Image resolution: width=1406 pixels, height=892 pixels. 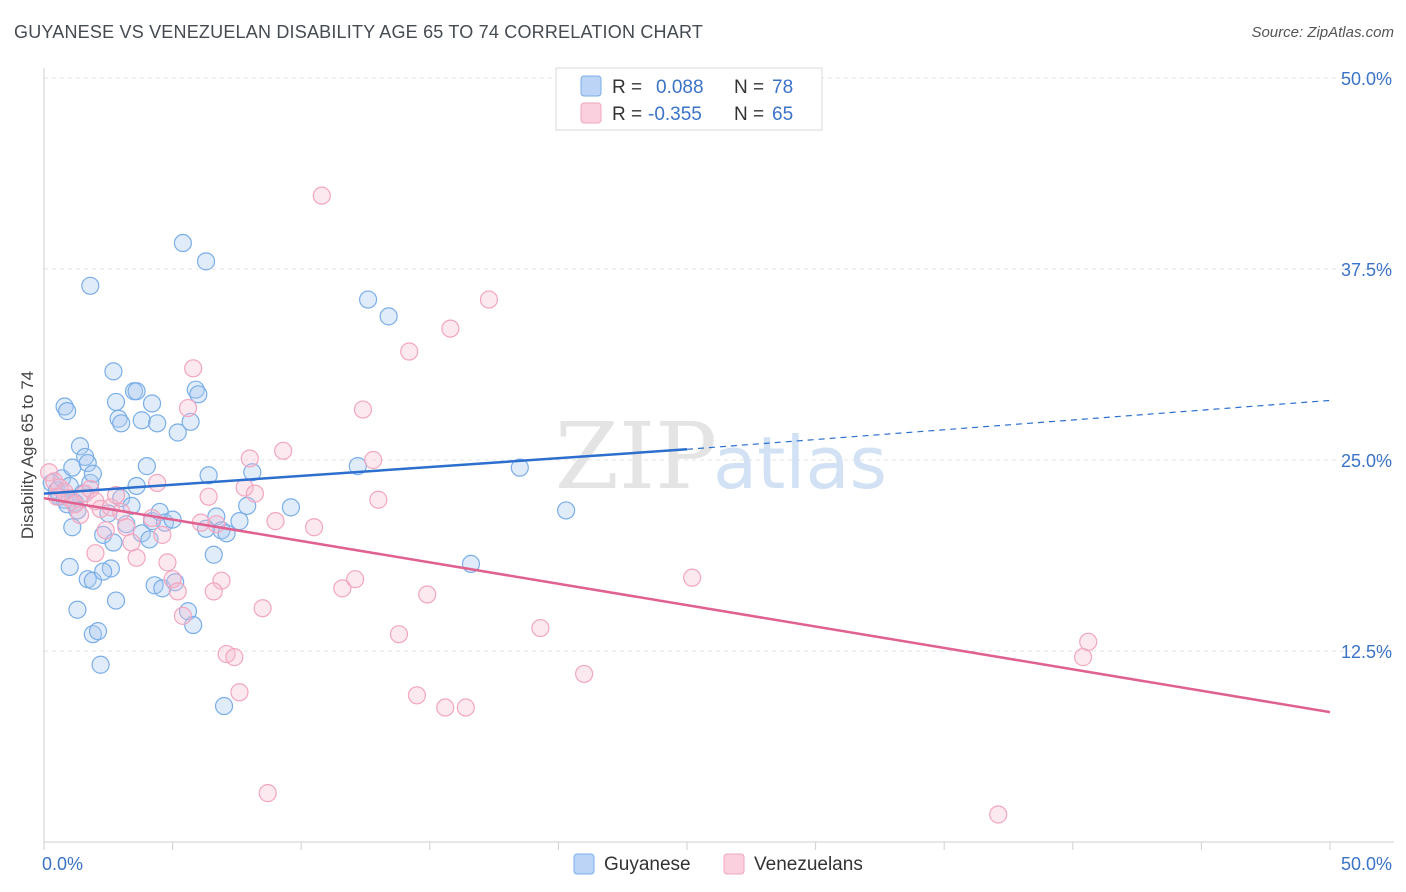 I want to click on source-label: Source: ZipAtlas.com, so click(x=1322, y=32).